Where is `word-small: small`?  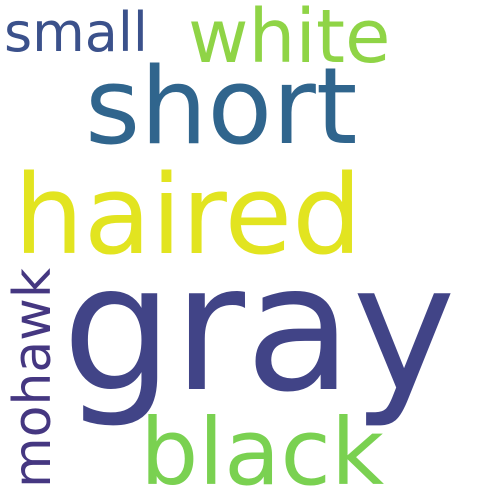
word-small: small is located at coordinates (76, 32).